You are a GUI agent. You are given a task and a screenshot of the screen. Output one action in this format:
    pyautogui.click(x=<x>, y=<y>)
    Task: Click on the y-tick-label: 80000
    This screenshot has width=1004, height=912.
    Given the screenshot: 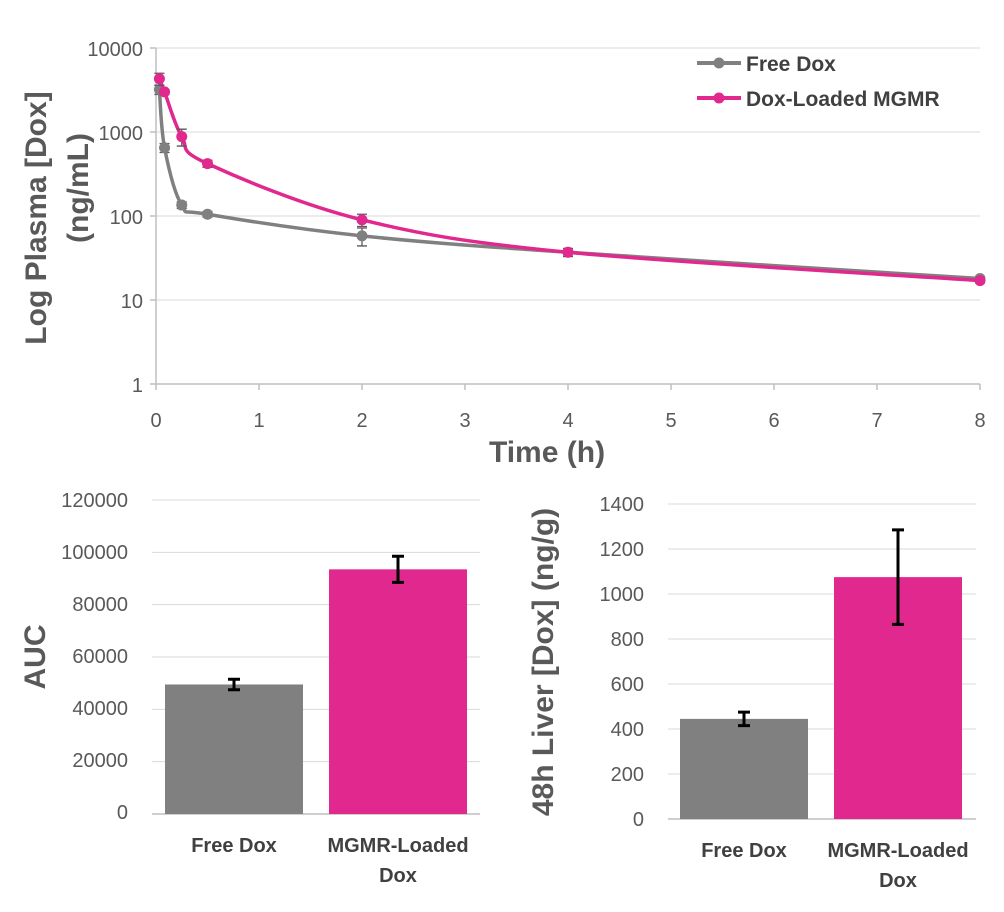 What is the action you would take?
    pyautogui.click(x=100, y=605)
    